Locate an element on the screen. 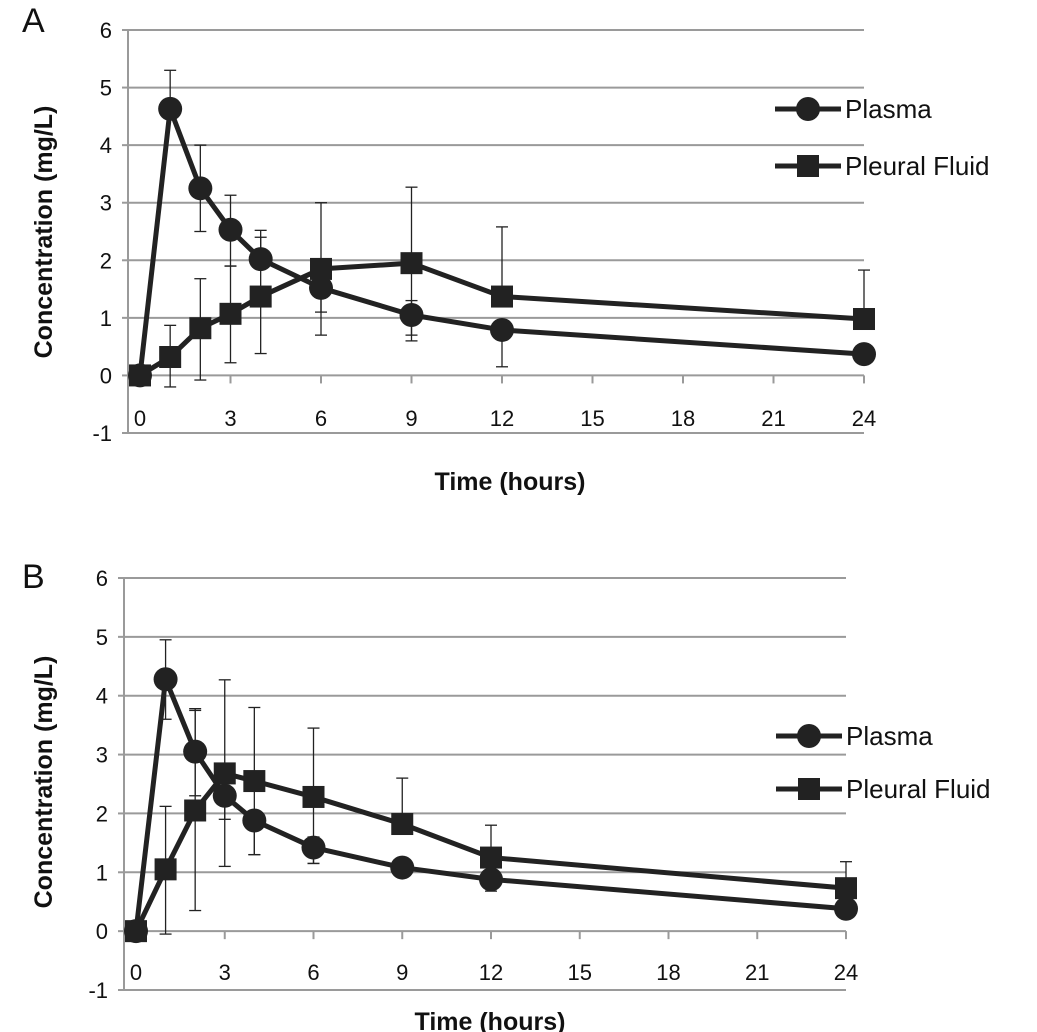  panel-label: B is located at coordinates (33, 577).